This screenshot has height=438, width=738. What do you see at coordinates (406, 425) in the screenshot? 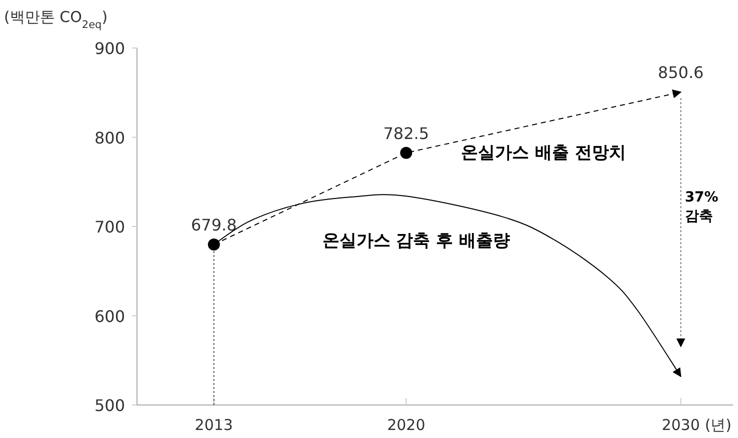
I see `x-tick-label: 2020` at bounding box center [406, 425].